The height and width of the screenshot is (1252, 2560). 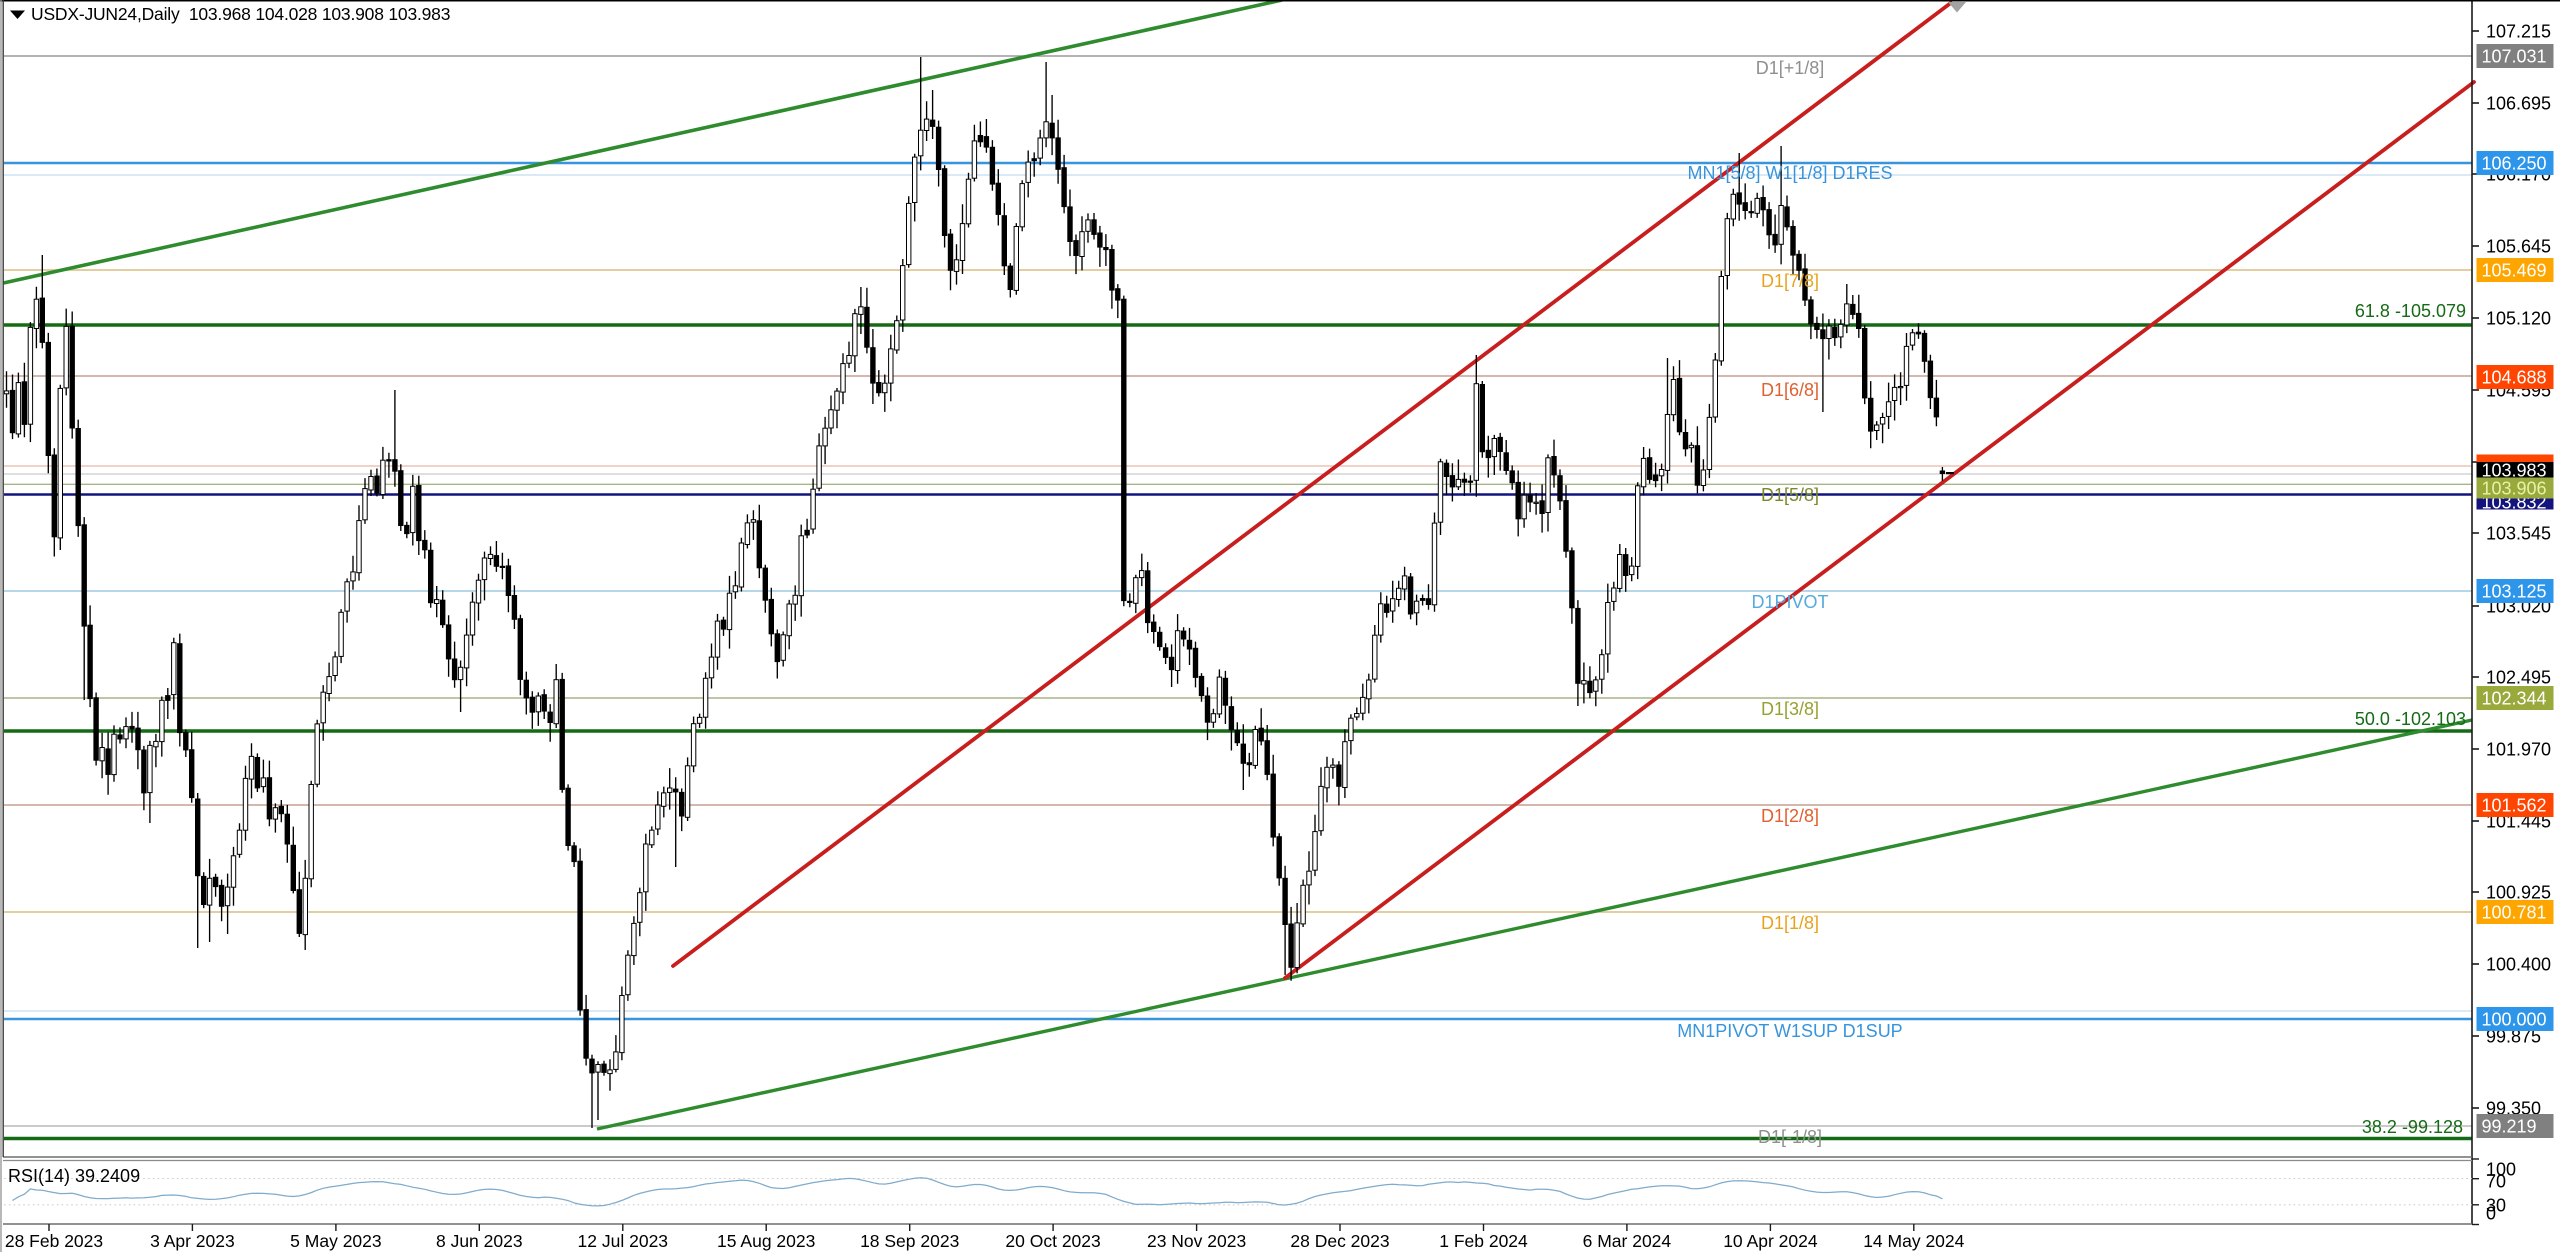 What do you see at coordinates (1790, 709) in the screenshot?
I see `svg-text: D1[3/8]` at bounding box center [1790, 709].